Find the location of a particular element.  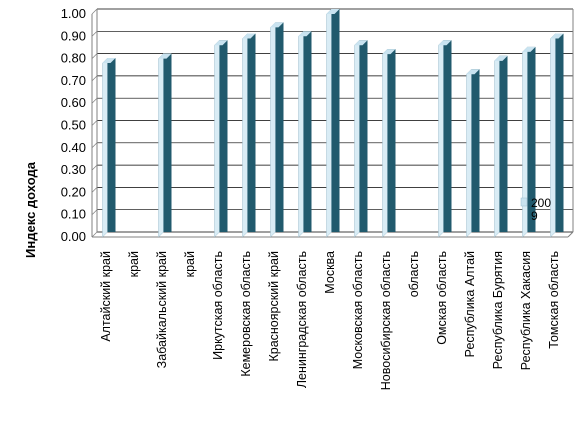

floor-right-edge is located at coordinates (570, 234).